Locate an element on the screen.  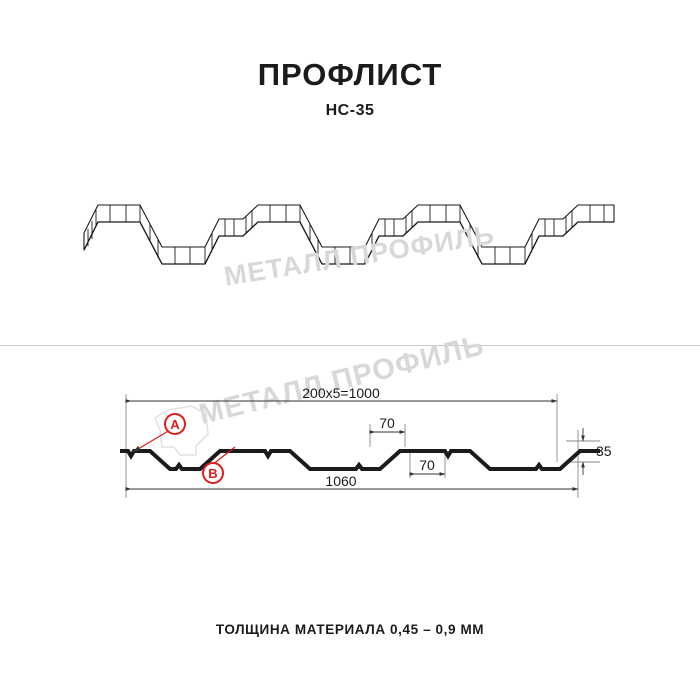
material-thickness-caption: ТОЛЩИНА МАТЕРИАЛА 0,45 – 0,9 ММ is located at coordinates (350, 629).